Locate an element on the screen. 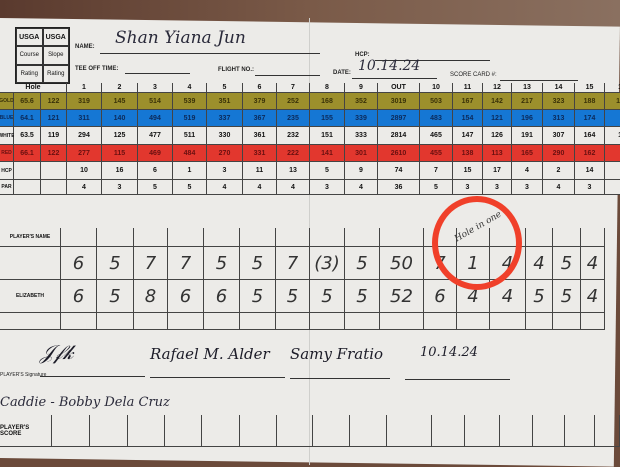 The image size is (620, 467). yardage-cell: 125 is located at coordinates (120, 136).